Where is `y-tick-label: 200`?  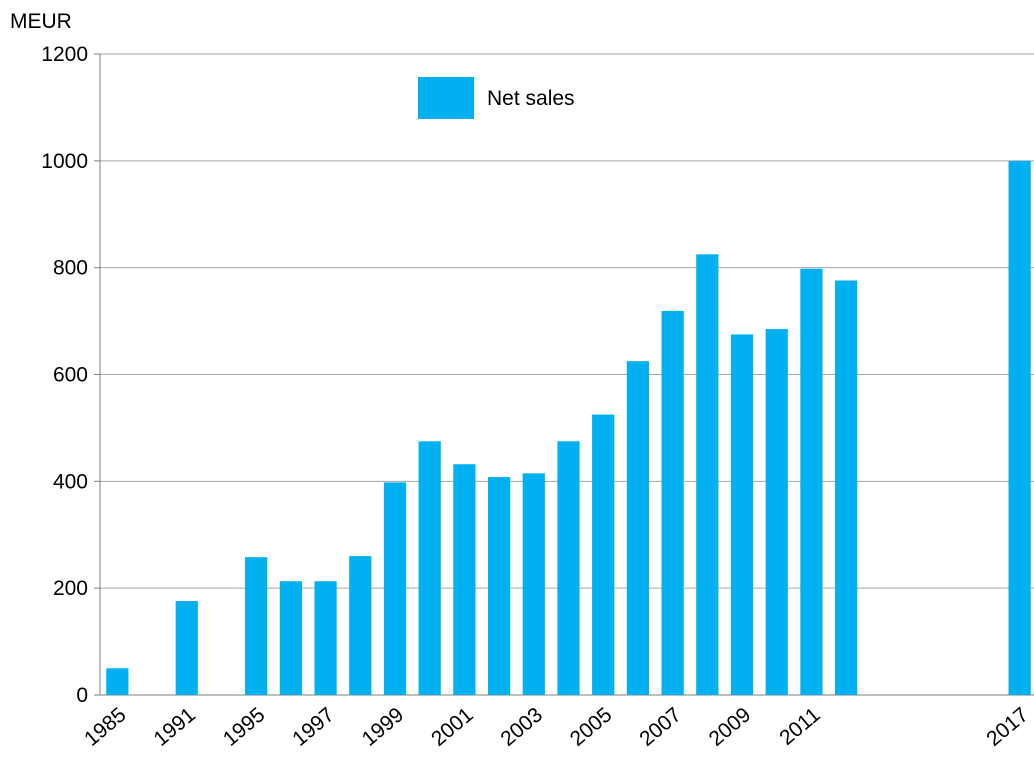 y-tick-label: 200 is located at coordinates (70, 588).